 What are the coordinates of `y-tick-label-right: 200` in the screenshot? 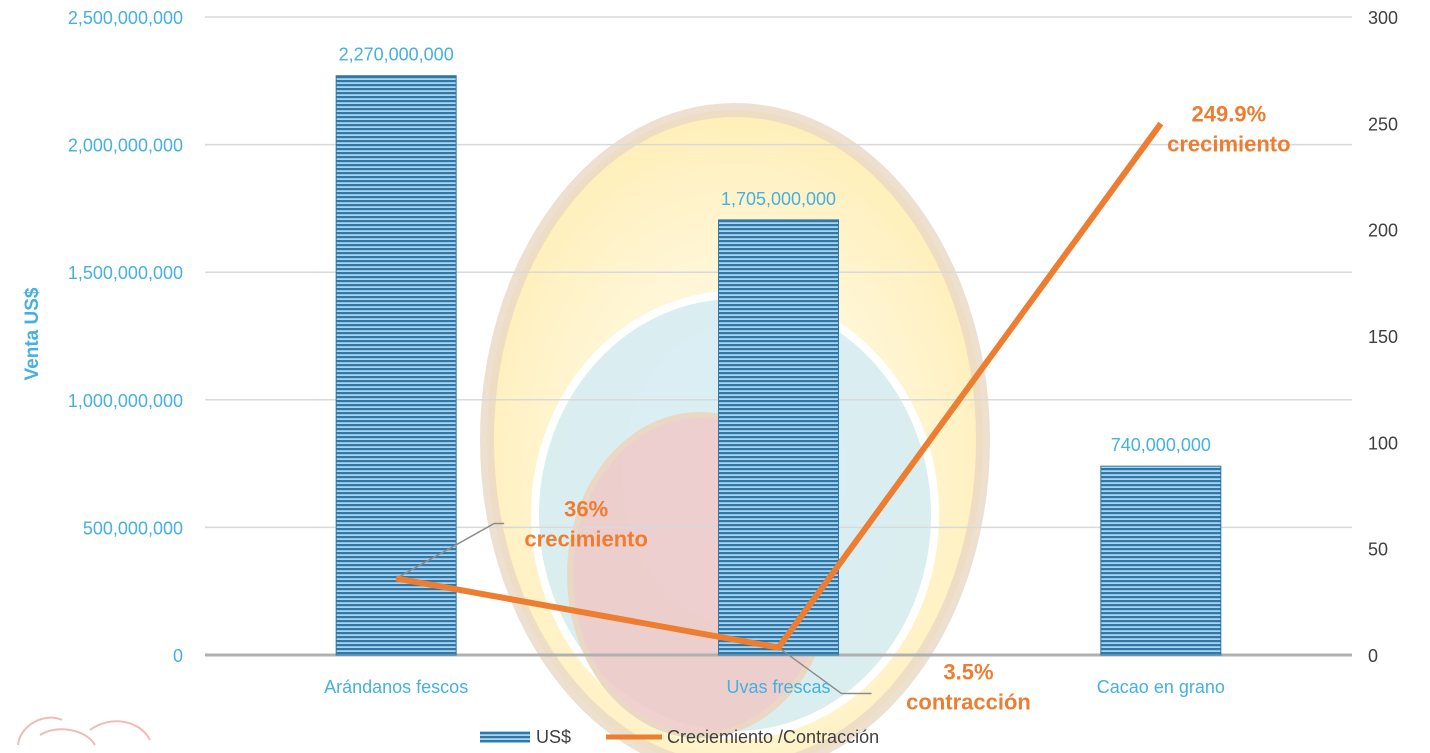 It's located at (1383, 231).